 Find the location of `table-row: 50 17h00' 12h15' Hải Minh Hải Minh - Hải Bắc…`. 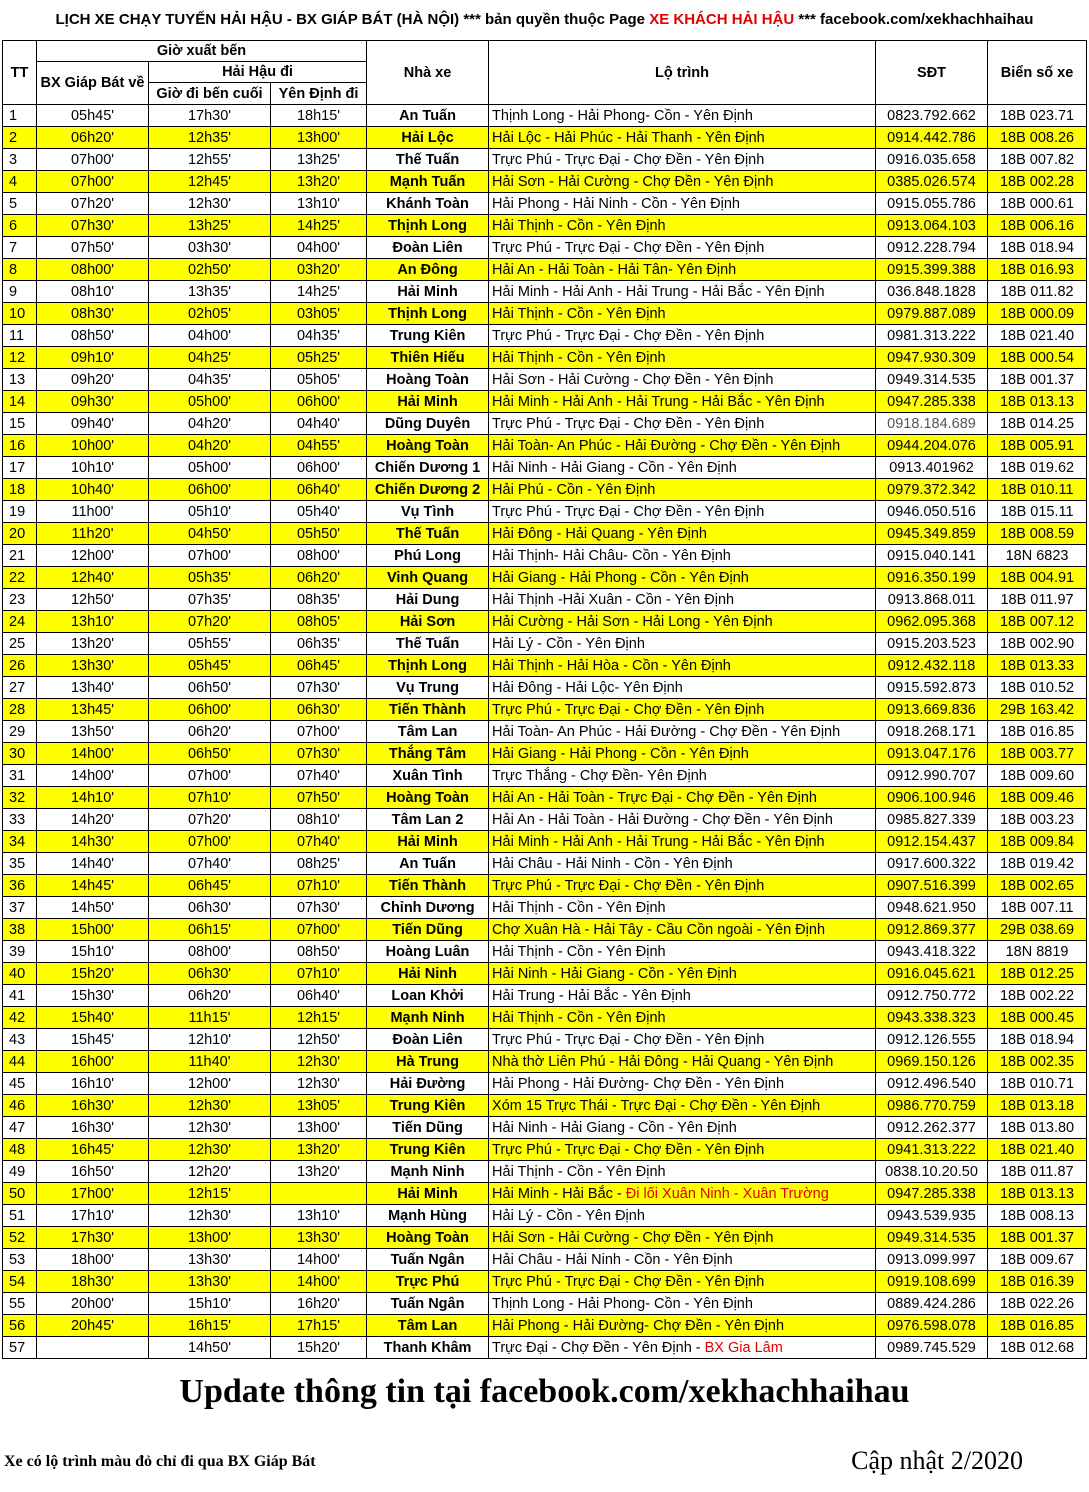

table-row: 50 17h00' 12h15' Hải Minh Hải Minh - Hải Bắc… is located at coordinates (545, 1193).